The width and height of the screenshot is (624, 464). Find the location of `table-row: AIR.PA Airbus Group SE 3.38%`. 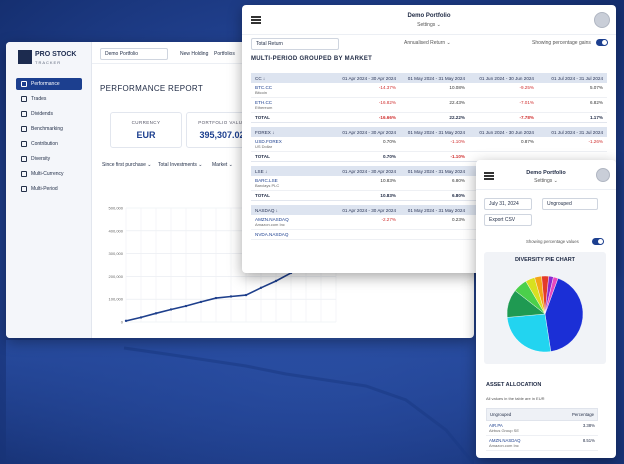

table-row: AIR.PA Airbus Group SE 3.38% is located at coordinates (542, 428).